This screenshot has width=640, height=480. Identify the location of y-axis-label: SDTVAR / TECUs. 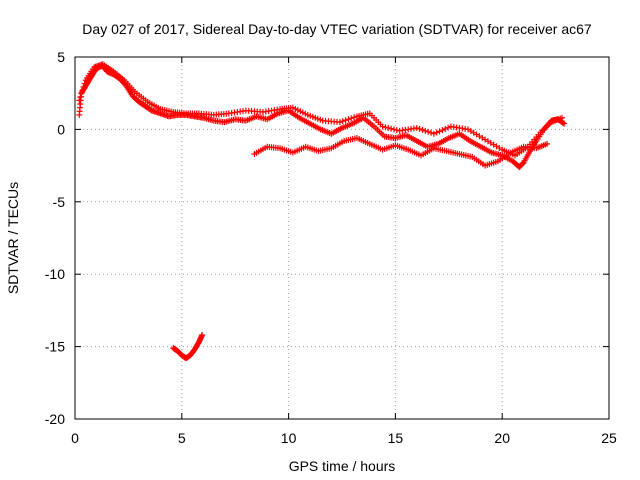
(13, 238).